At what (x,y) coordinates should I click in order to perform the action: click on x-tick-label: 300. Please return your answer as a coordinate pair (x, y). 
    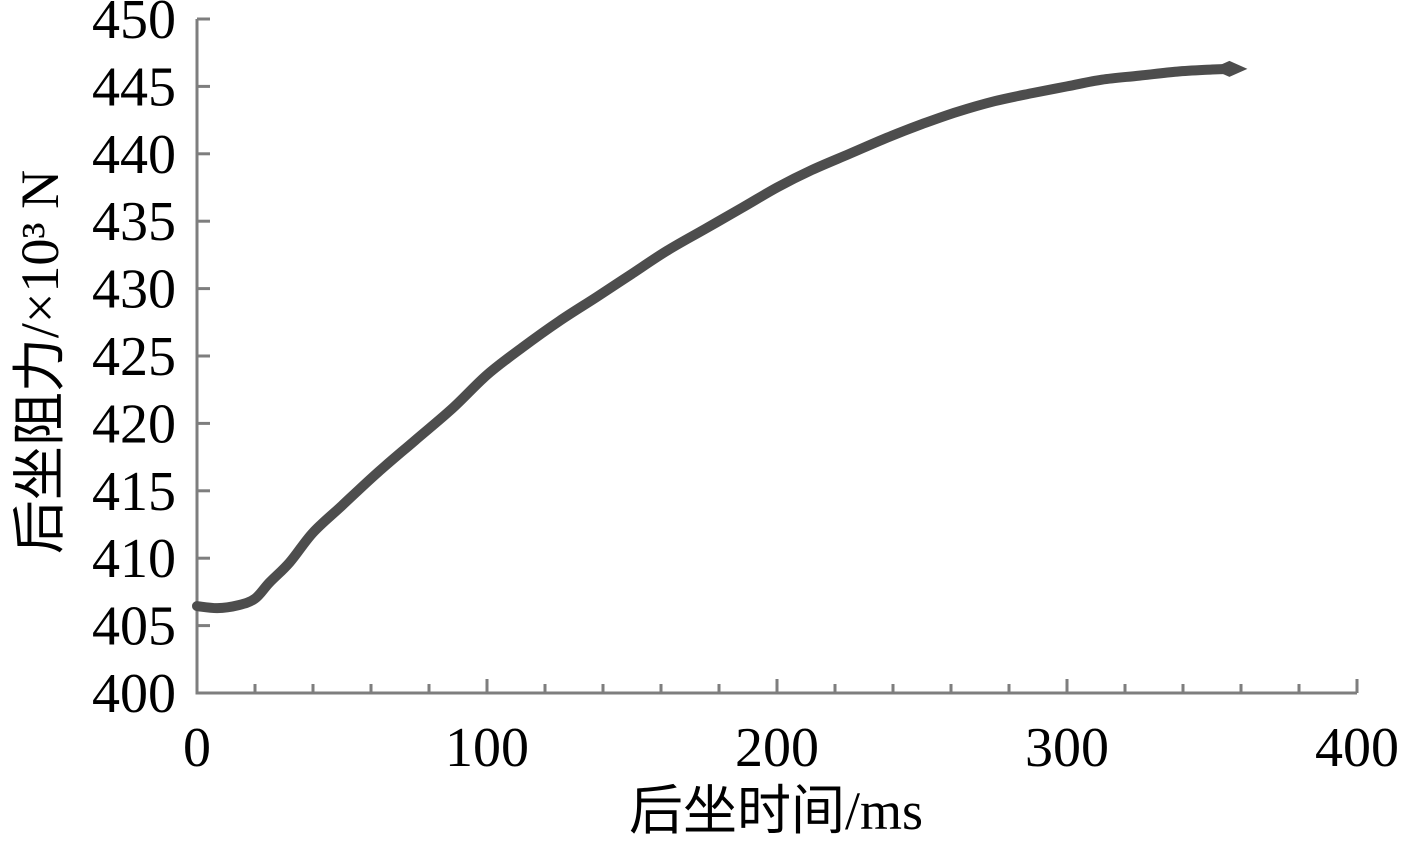
    Looking at the image, I should click on (1067, 748).